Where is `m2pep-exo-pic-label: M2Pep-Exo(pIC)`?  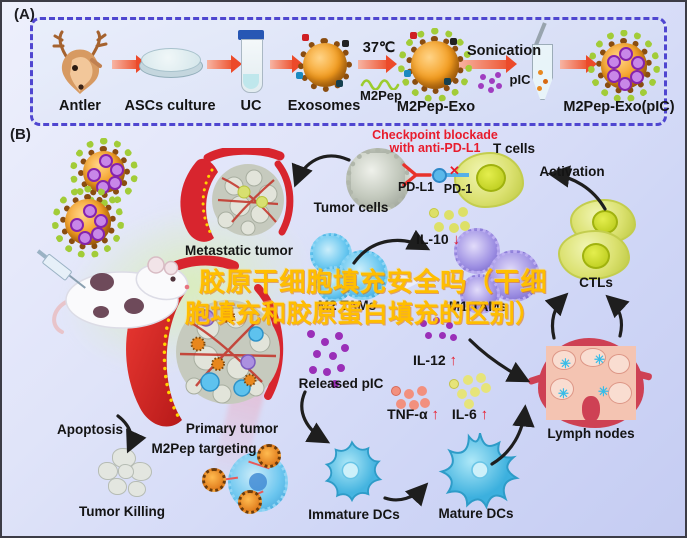 m2pep-exo-pic-label: M2Pep-Exo(pIC) is located at coordinates (619, 107).